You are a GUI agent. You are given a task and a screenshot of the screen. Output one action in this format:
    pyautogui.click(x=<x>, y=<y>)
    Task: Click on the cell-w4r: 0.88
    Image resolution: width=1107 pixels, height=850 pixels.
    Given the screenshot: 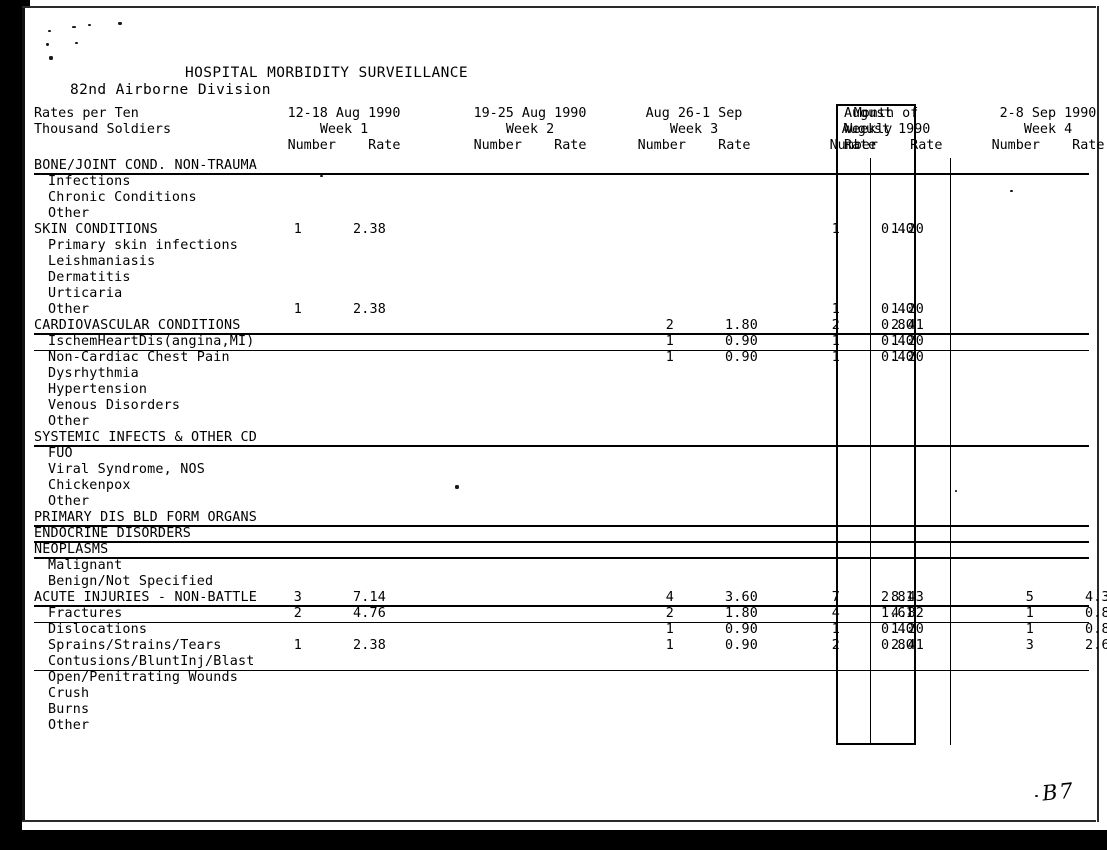 What is the action you would take?
    pyautogui.click(x=1095, y=613)
    